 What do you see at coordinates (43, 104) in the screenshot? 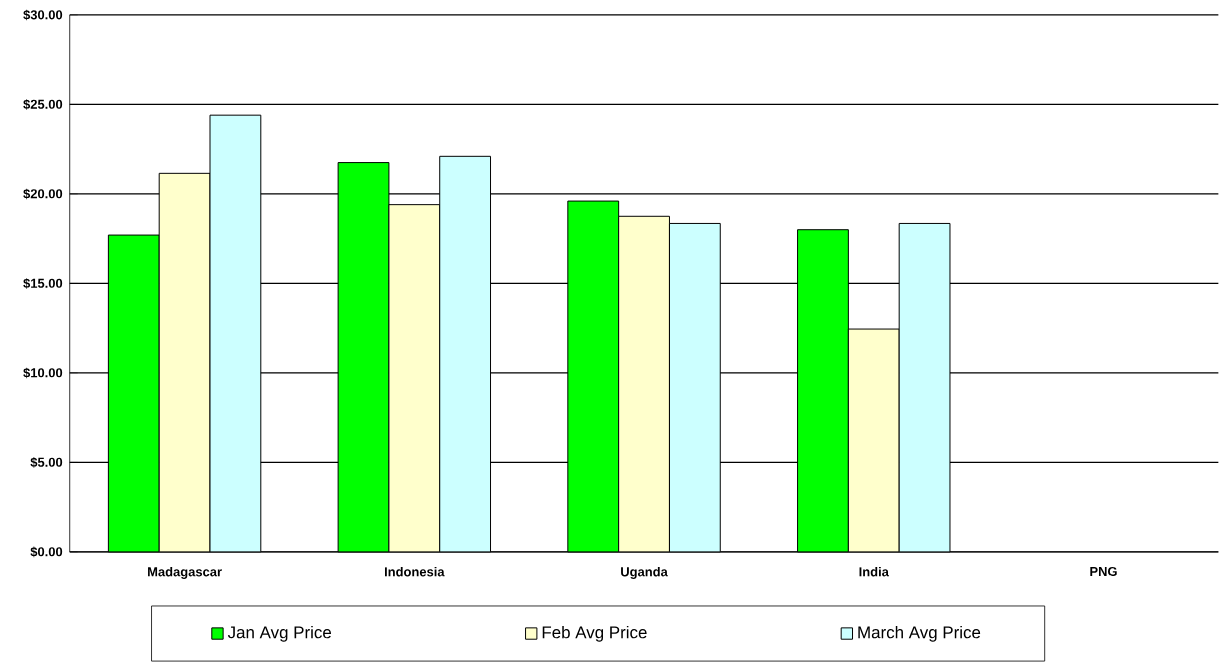
I see `y-tick-label: $25.00` at bounding box center [43, 104].